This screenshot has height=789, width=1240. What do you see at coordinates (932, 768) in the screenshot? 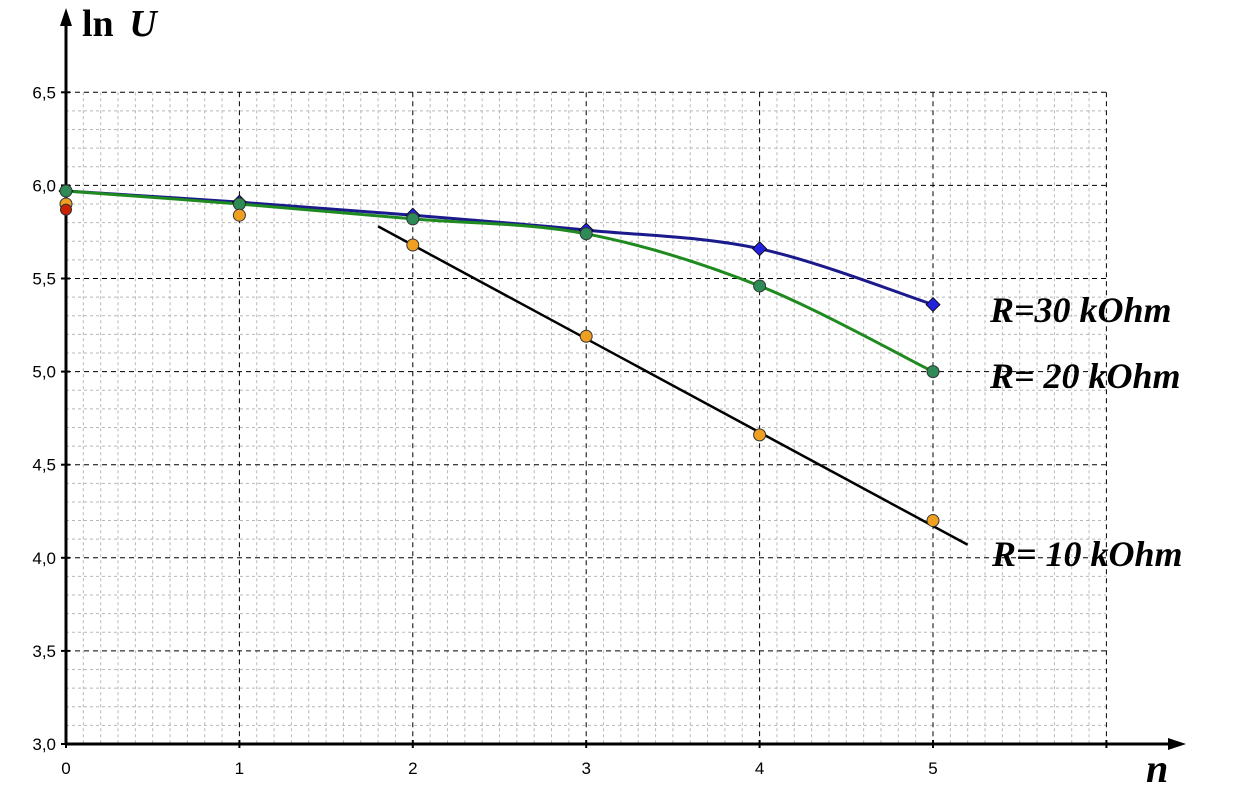
I see `x-tick-label: 5` at bounding box center [932, 768].